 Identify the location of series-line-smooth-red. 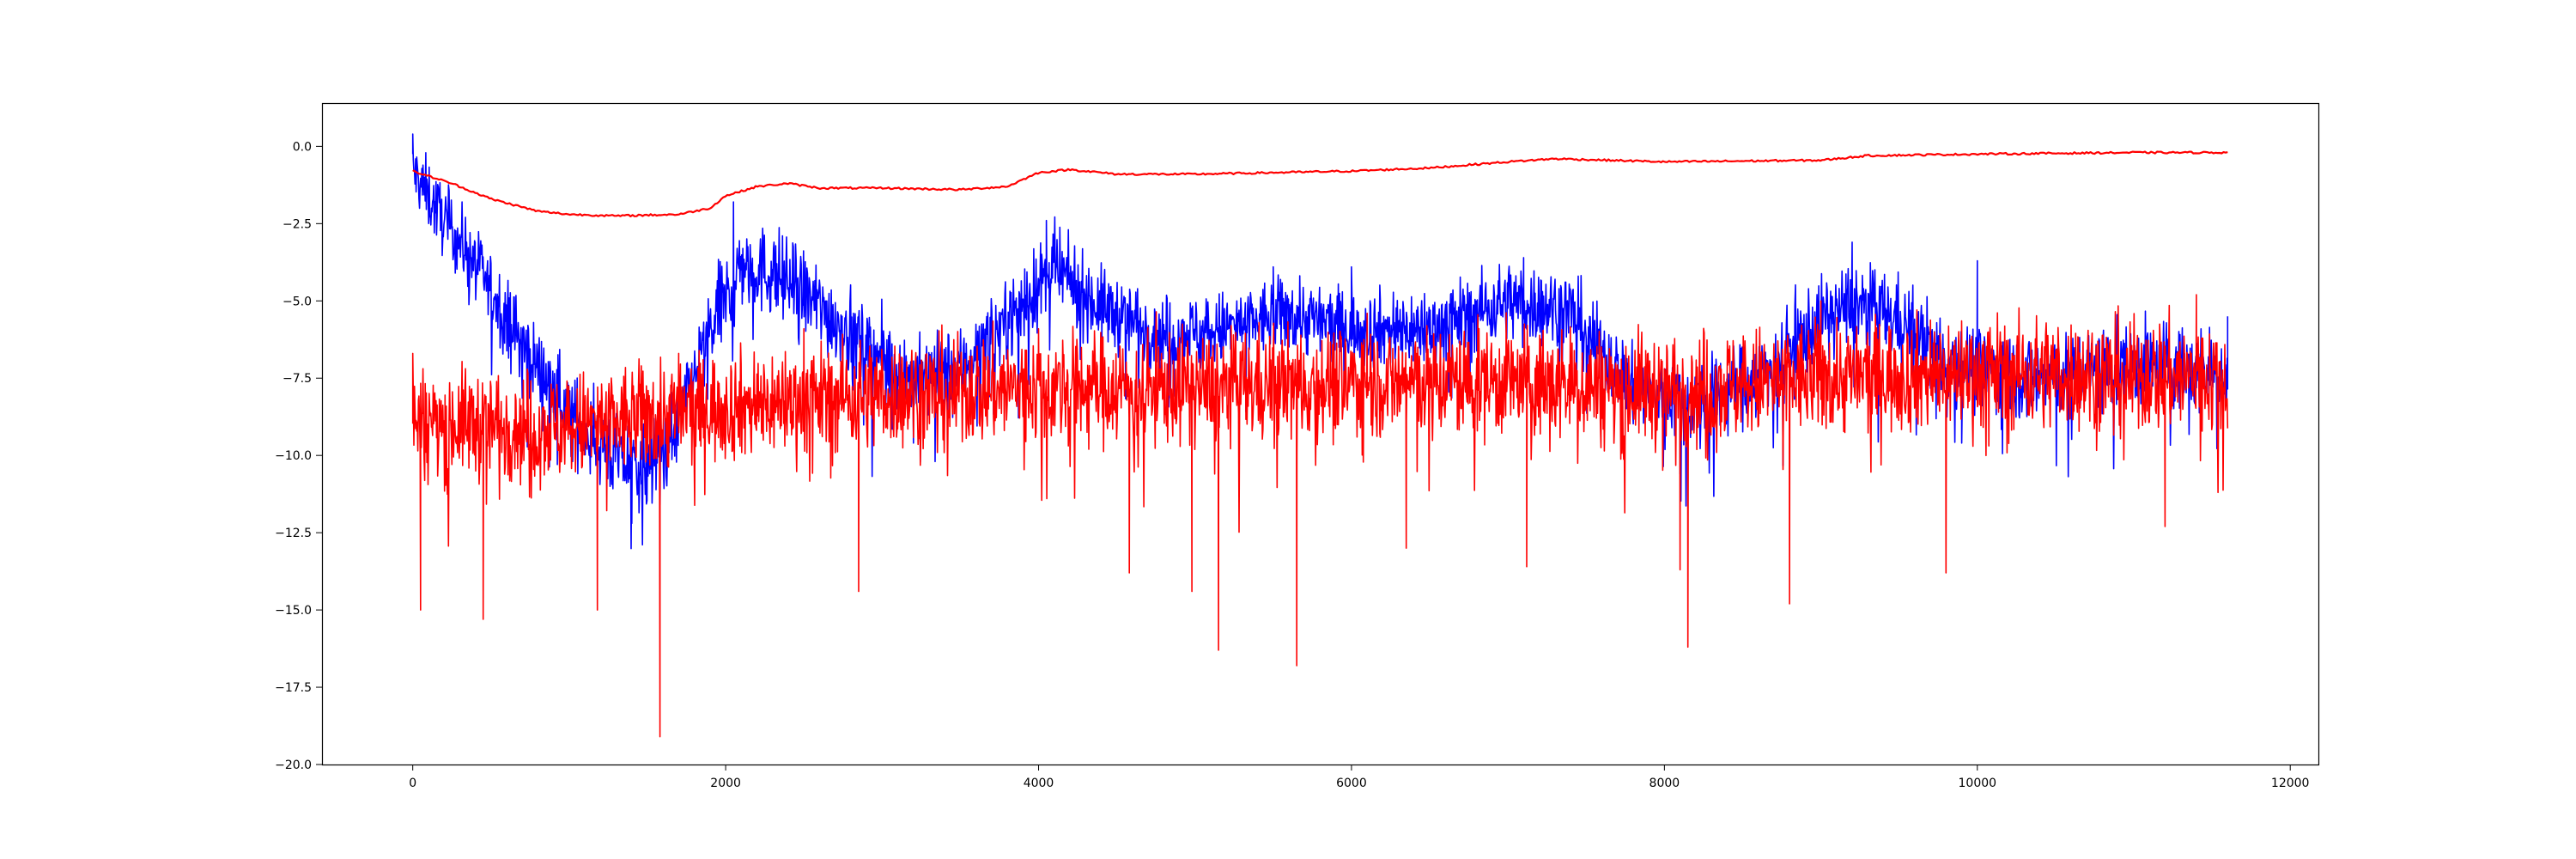
(1320, 184).